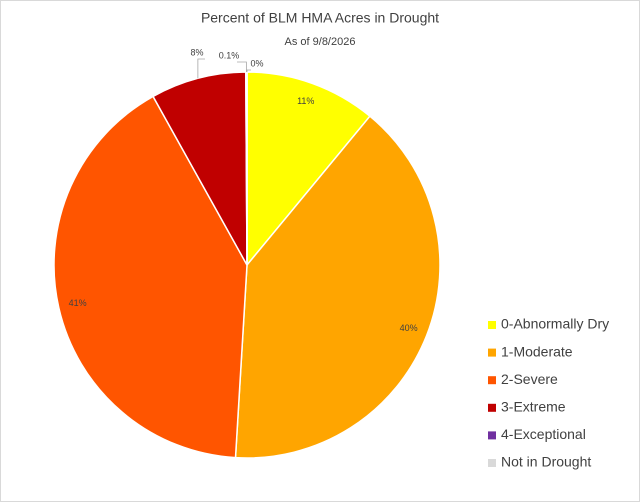 Image resolution: width=640 pixels, height=502 pixels. I want to click on chart-title: Percent of BLM HMA Acres in Drought, so click(320, 18).